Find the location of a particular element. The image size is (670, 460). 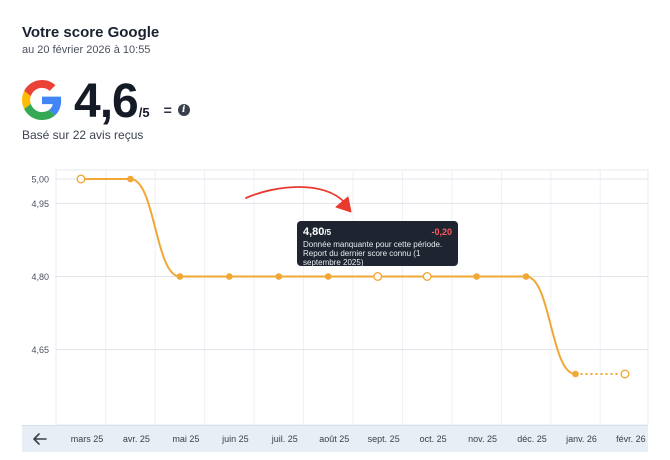

score-max: /5 is located at coordinates (144, 112).